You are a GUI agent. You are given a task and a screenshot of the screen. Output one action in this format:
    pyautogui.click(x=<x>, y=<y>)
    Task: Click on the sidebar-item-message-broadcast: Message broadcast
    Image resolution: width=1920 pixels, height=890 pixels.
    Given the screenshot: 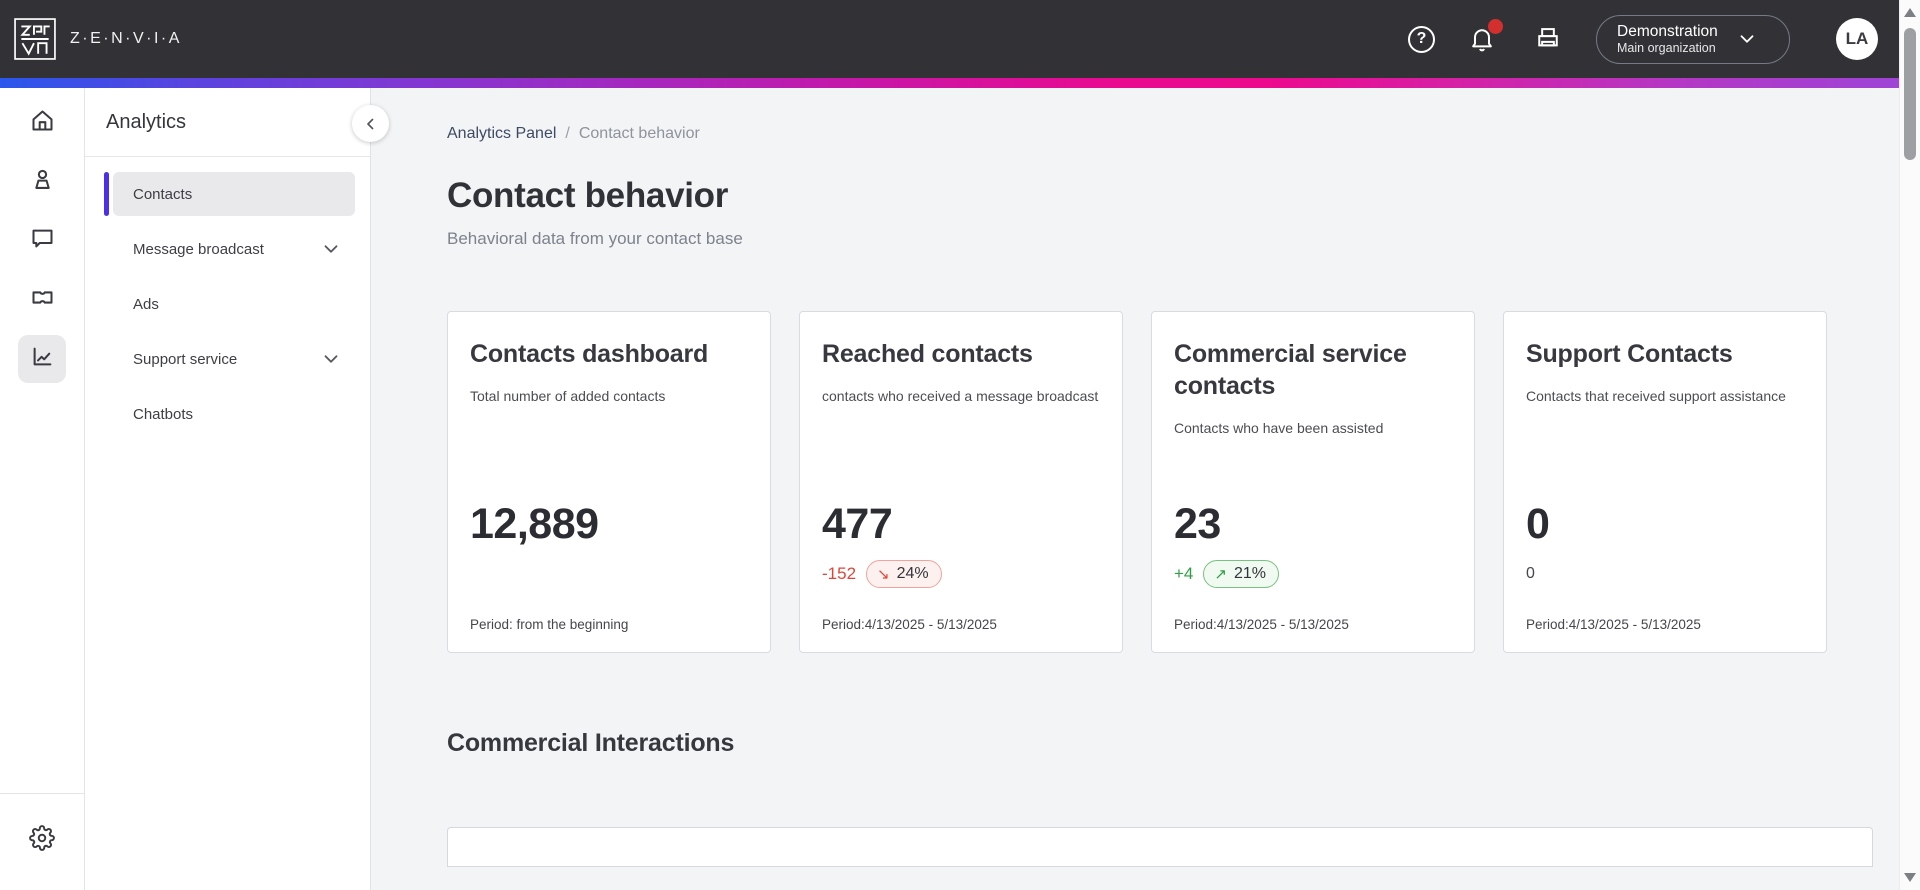 What is the action you would take?
    pyautogui.click(x=229, y=249)
    